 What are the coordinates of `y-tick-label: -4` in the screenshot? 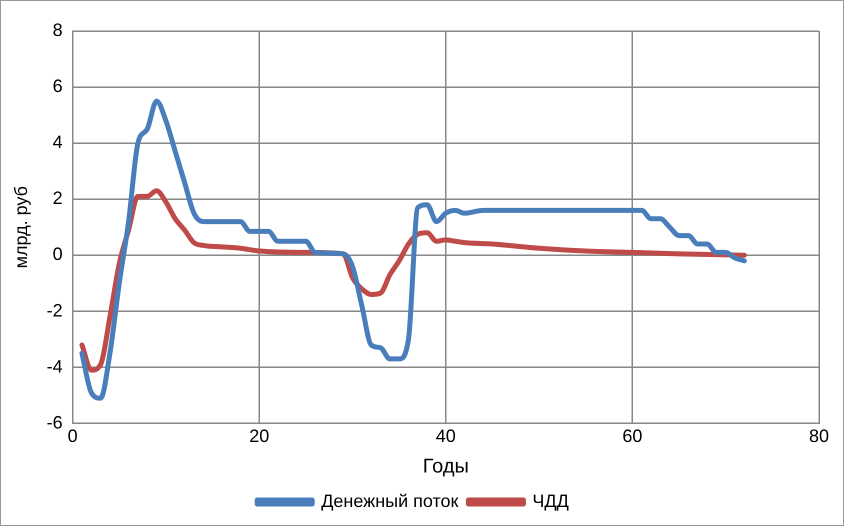 It's located at (54, 366).